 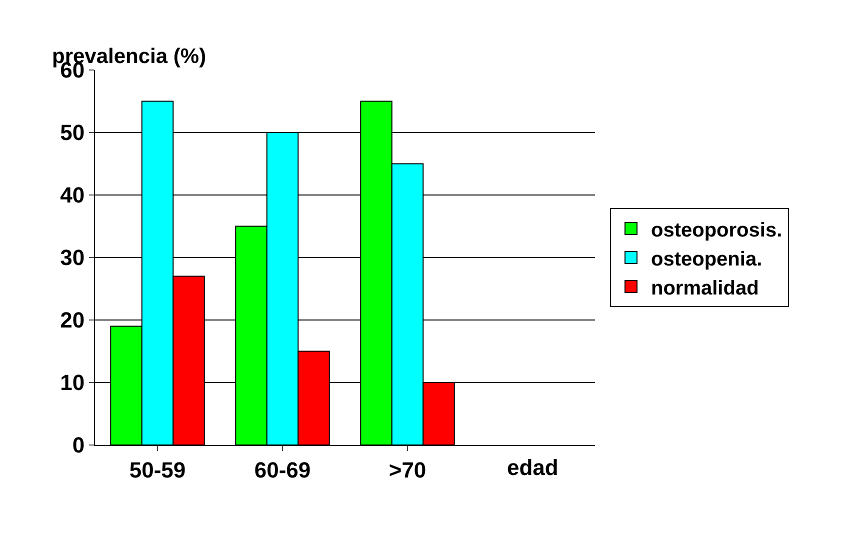 What do you see at coordinates (706, 259) in the screenshot?
I see `legend-label: osteopenia.` at bounding box center [706, 259].